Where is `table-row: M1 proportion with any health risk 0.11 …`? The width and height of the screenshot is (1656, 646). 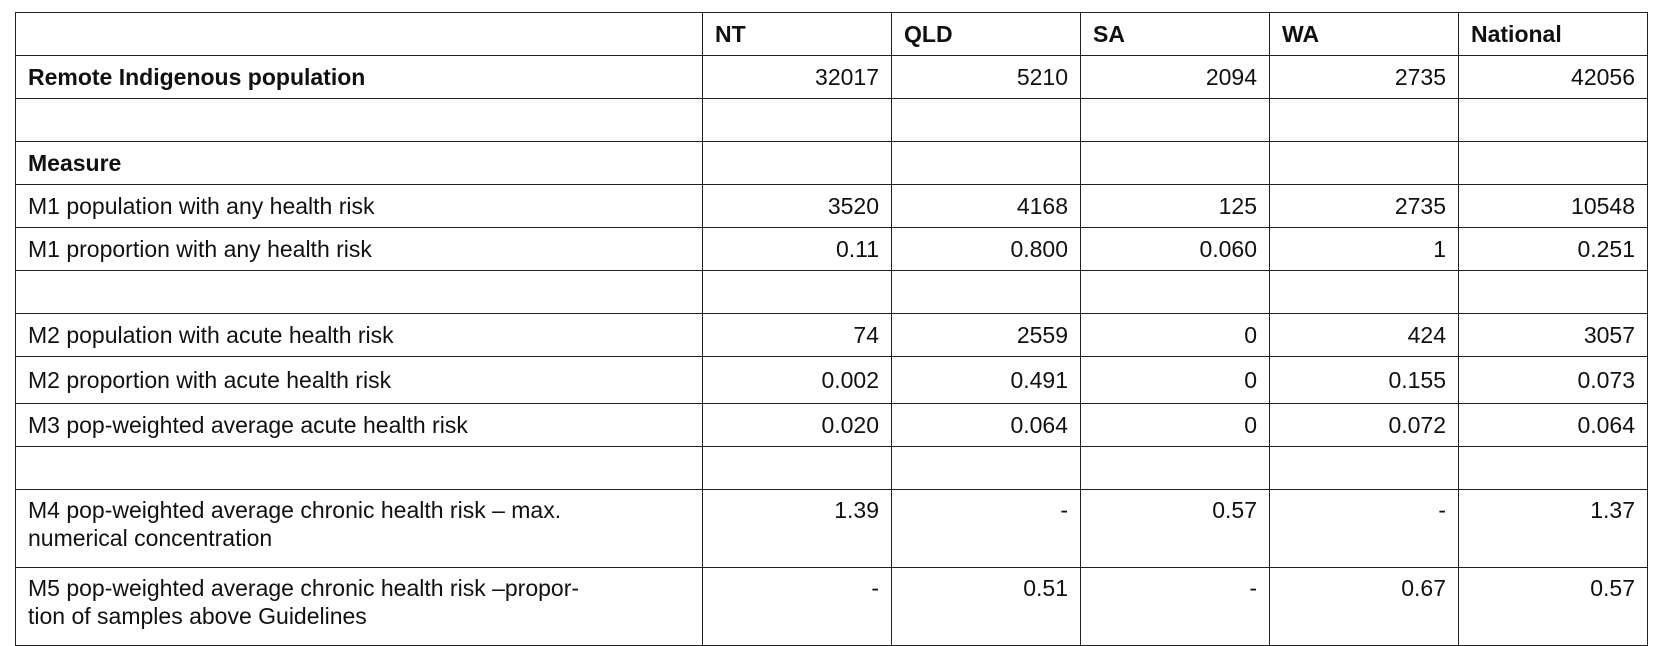
table-row: M1 proportion with any health risk 0.11 … is located at coordinates (831, 249).